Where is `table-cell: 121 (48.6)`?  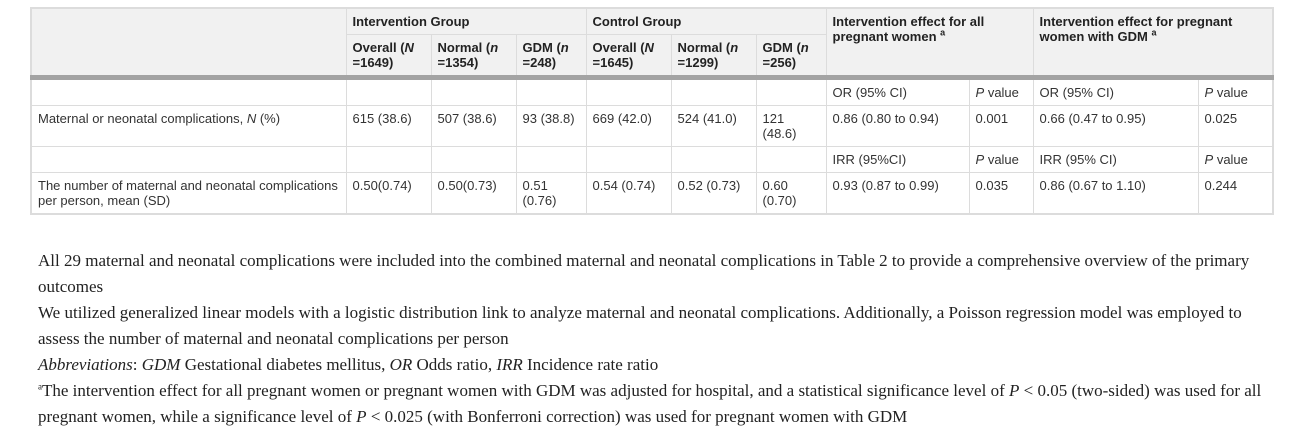 table-cell: 121 (48.6) is located at coordinates (791, 126).